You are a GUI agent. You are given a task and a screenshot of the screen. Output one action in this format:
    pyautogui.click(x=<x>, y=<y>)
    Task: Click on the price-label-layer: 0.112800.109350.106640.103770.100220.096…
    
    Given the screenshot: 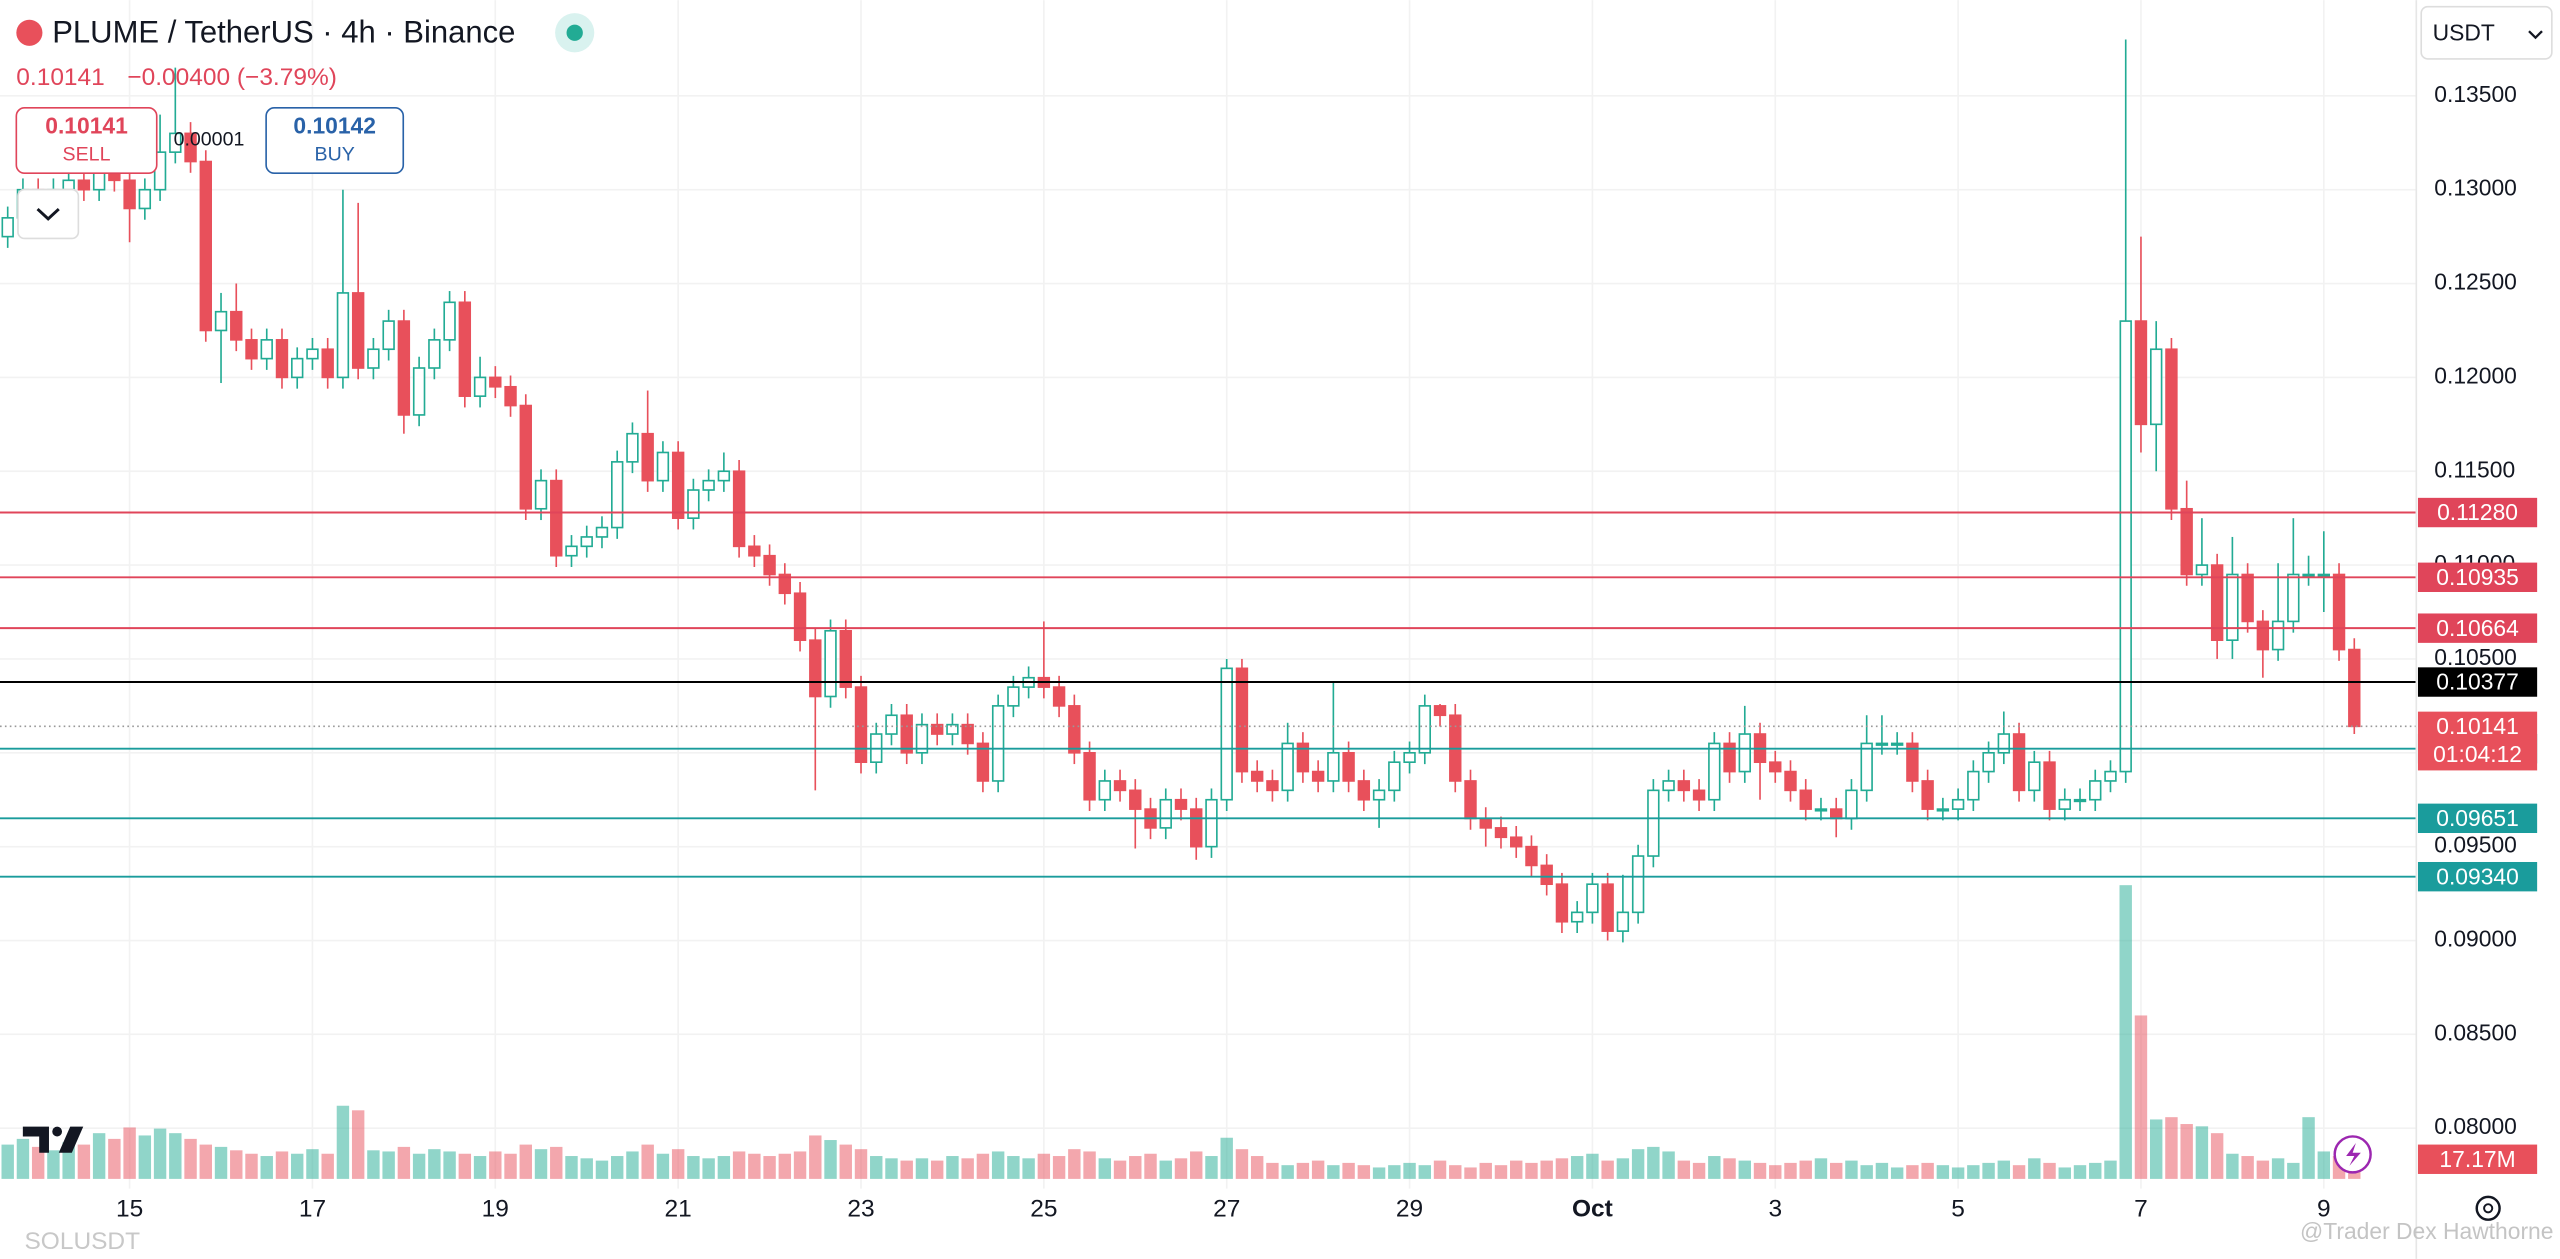 What is the action you would take?
    pyautogui.click(x=2477, y=835)
    